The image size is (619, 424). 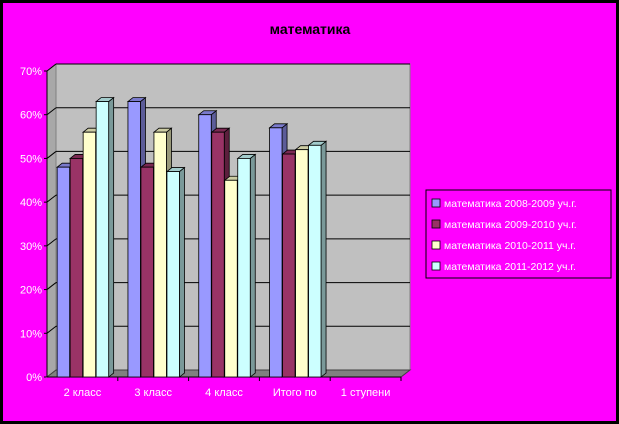 What do you see at coordinates (224, 393) in the screenshot?
I see `x-category-label: 4 класс` at bounding box center [224, 393].